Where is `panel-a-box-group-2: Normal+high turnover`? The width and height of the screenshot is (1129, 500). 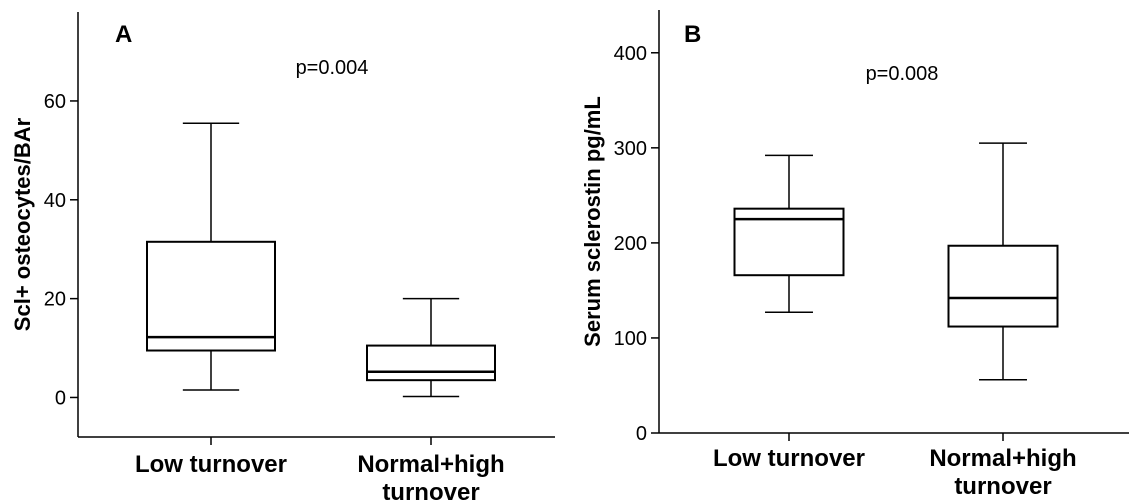 panel-a-box-group-2: Normal+high turnover is located at coordinates (431, 398).